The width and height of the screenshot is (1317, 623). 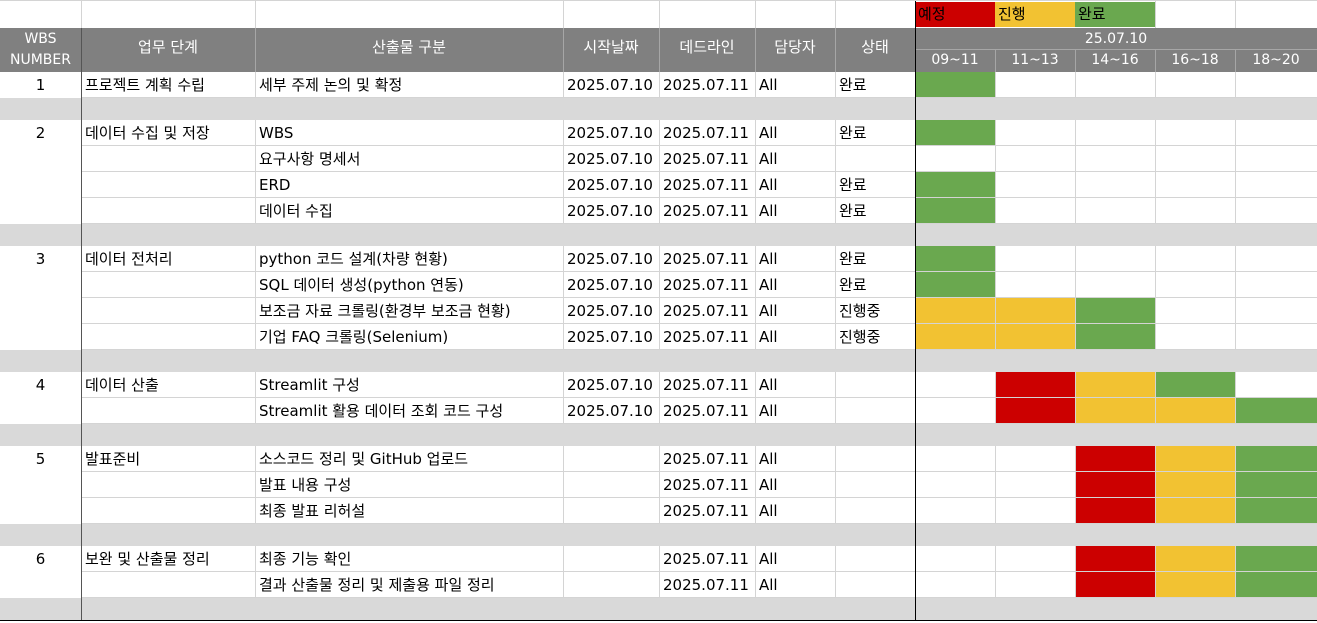 I want to click on wbs-number: 1, so click(x=40, y=85).